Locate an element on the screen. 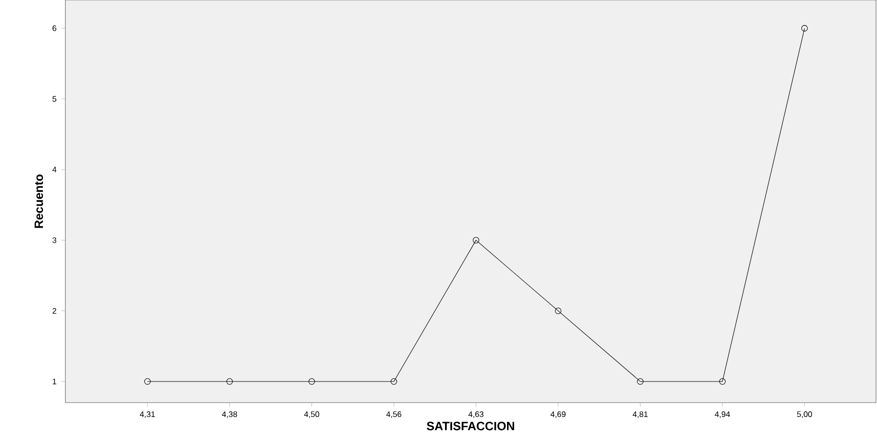 The height and width of the screenshot is (444, 877). x-tick-label: 4,69 is located at coordinates (558, 414).